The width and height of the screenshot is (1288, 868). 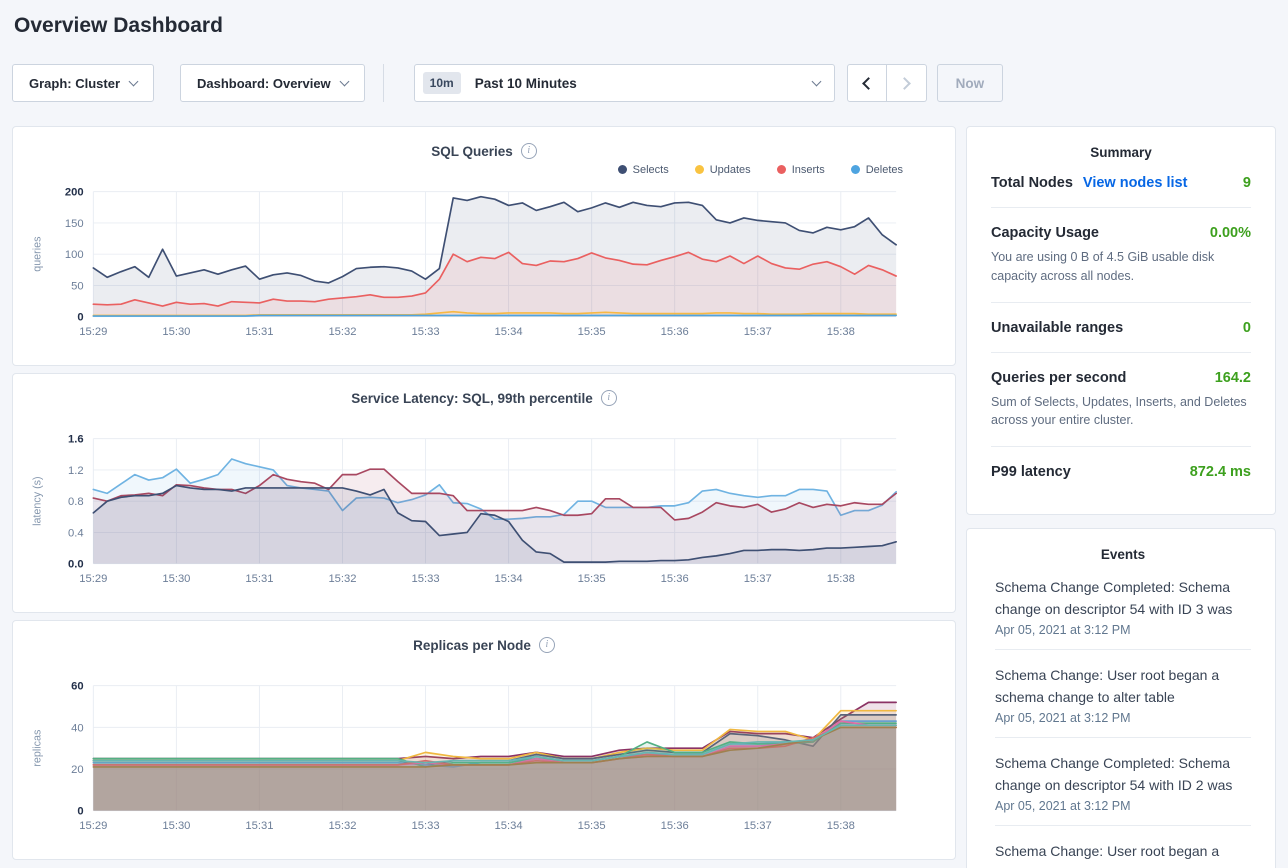 What do you see at coordinates (1232, 377) in the screenshot?
I see `row-value: 164.2` at bounding box center [1232, 377].